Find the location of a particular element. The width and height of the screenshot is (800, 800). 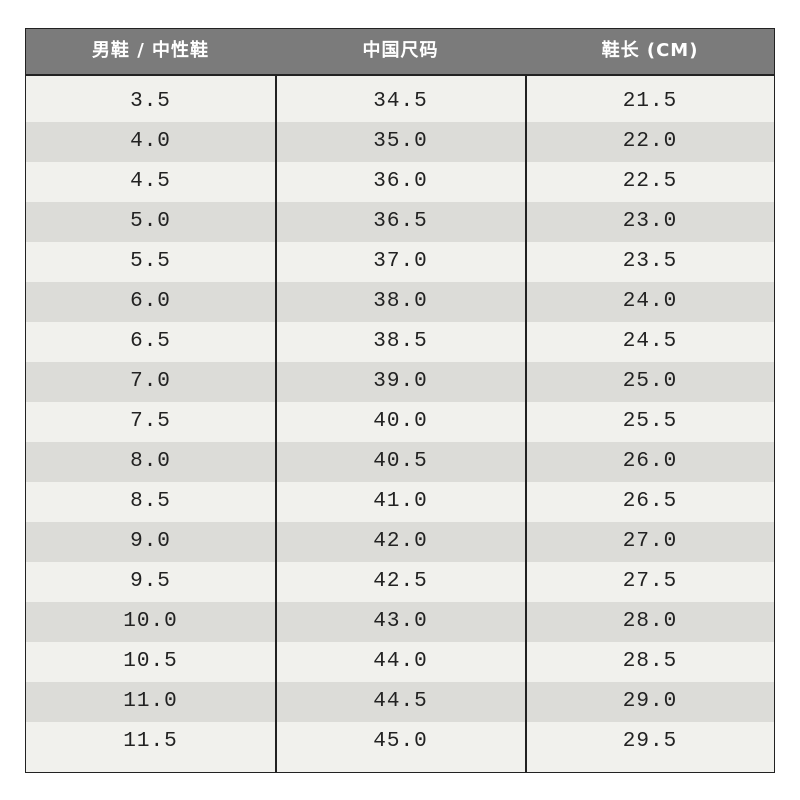

table-cell: 24.0 is located at coordinates (650, 301).